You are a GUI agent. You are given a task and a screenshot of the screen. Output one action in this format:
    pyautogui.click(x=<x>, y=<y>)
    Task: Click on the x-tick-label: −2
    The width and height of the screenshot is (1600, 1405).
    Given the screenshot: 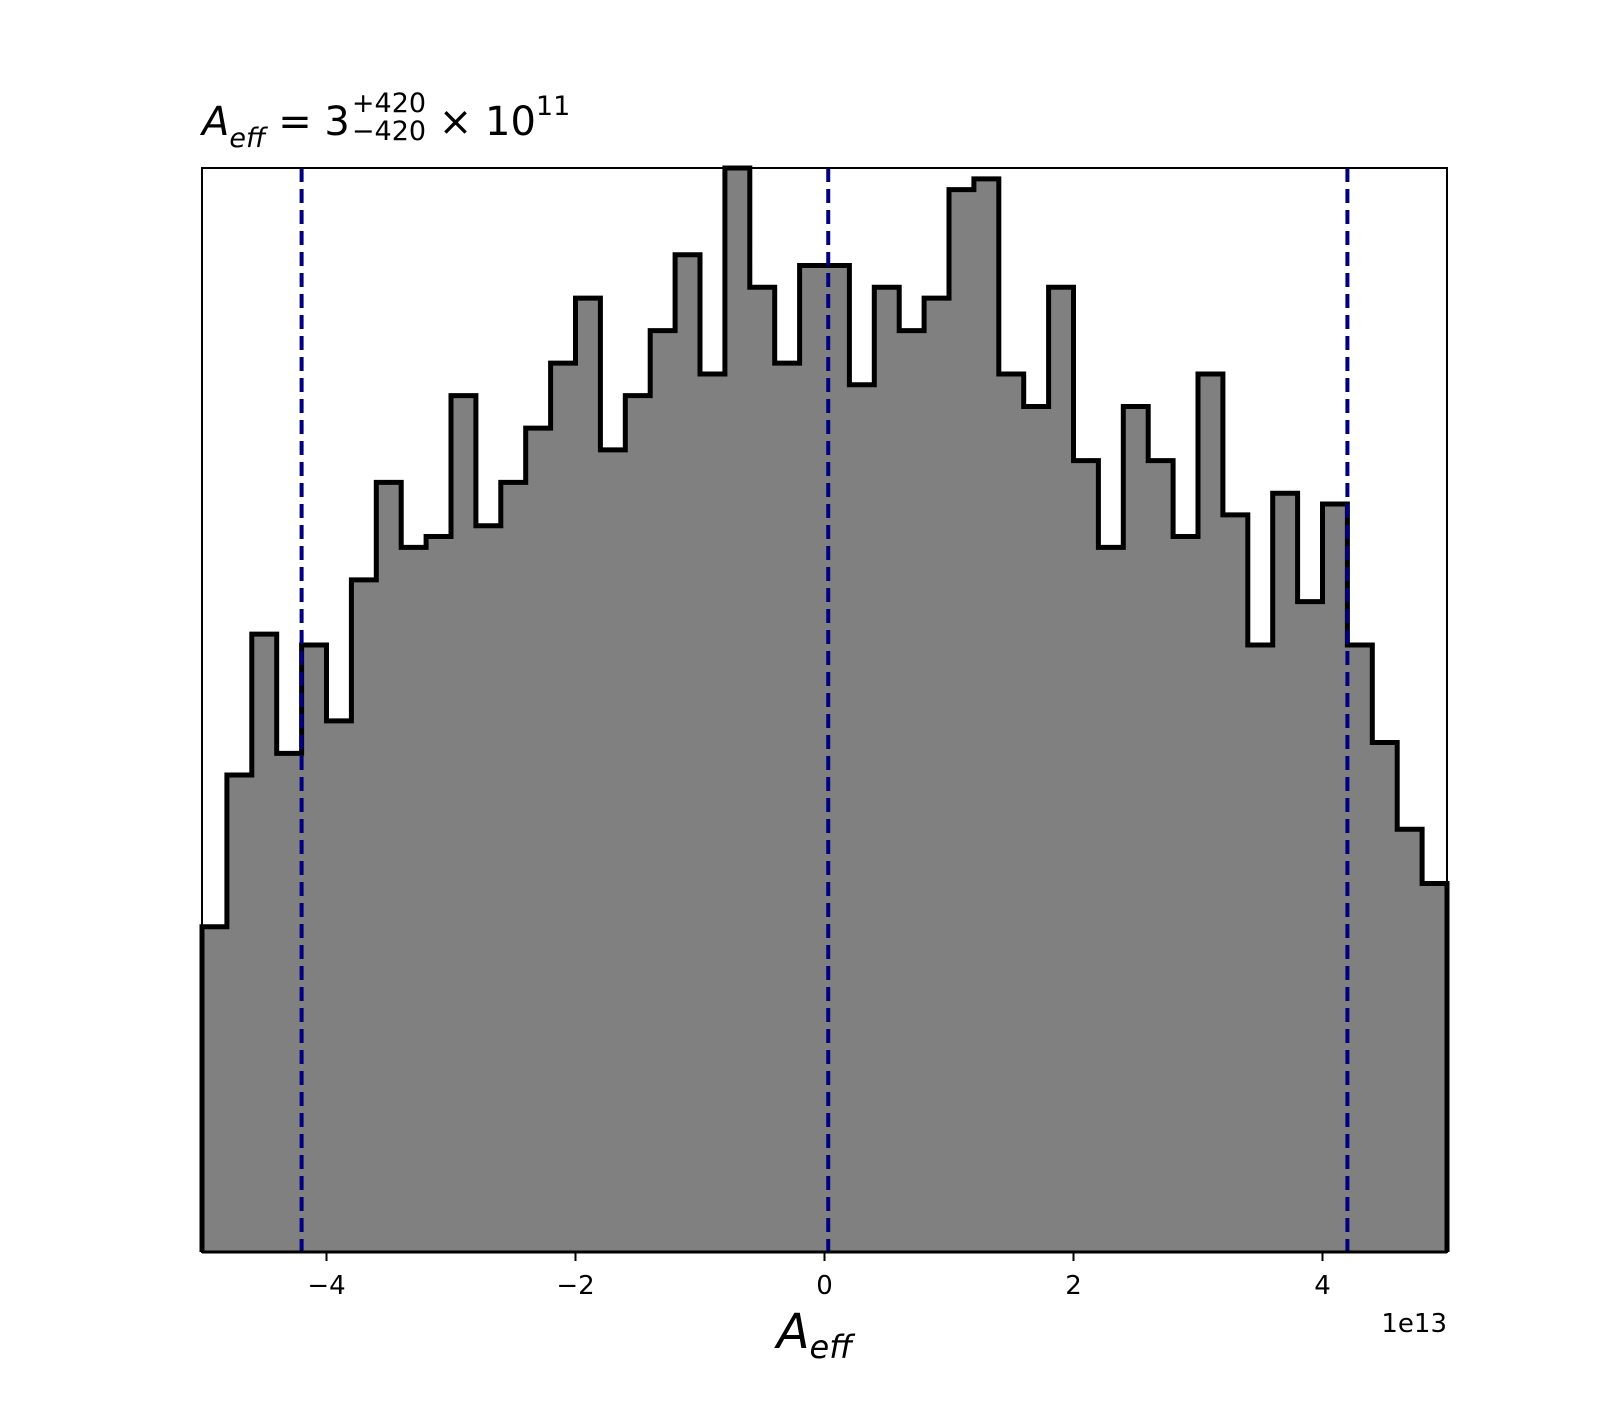 What is the action you would take?
    pyautogui.click(x=575, y=1286)
    